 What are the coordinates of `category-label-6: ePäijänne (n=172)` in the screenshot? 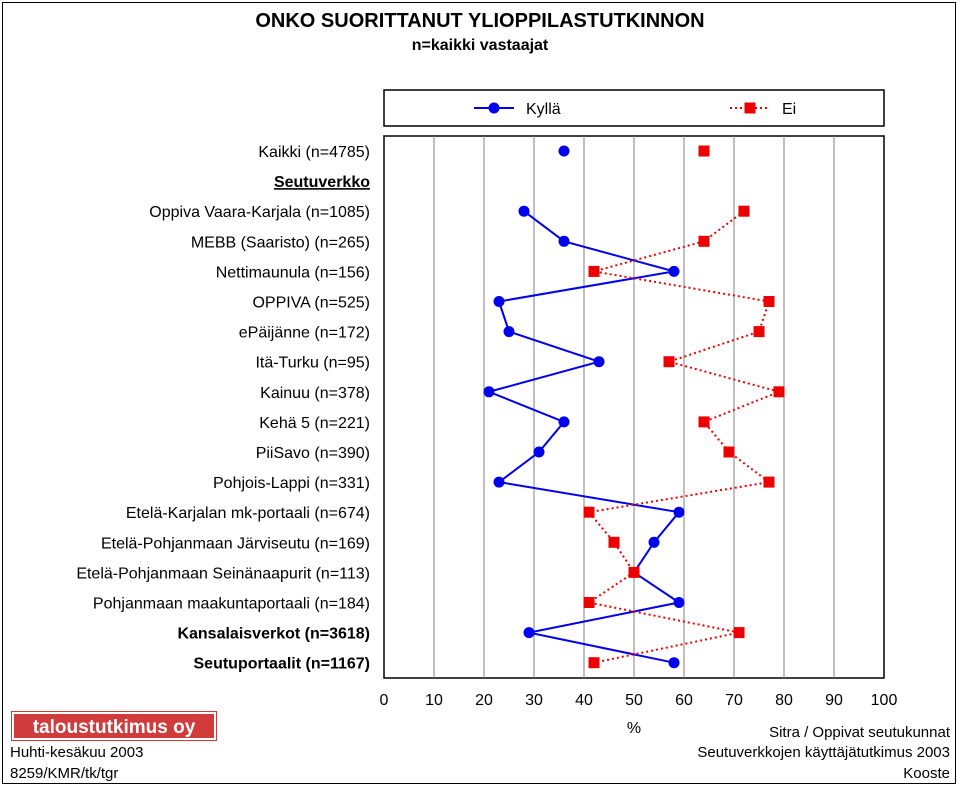 It's located at (304, 333).